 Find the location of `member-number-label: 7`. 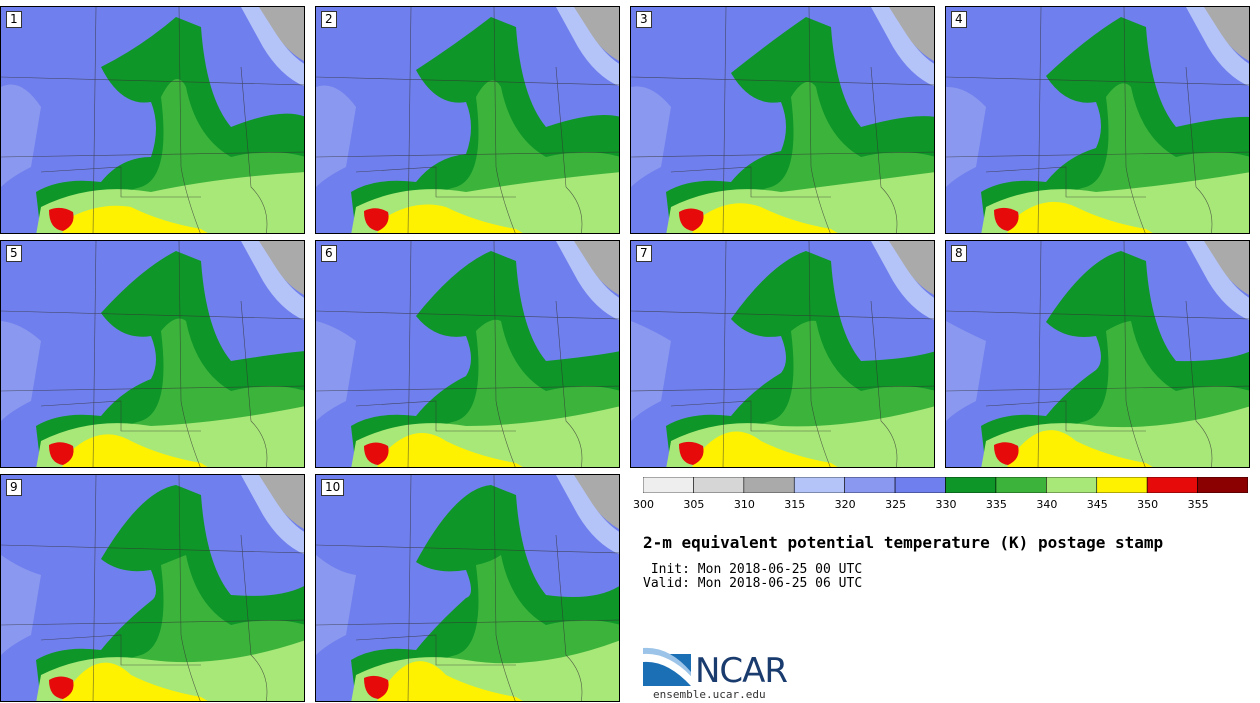

member-number-label: 7 is located at coordinates (644, 253).